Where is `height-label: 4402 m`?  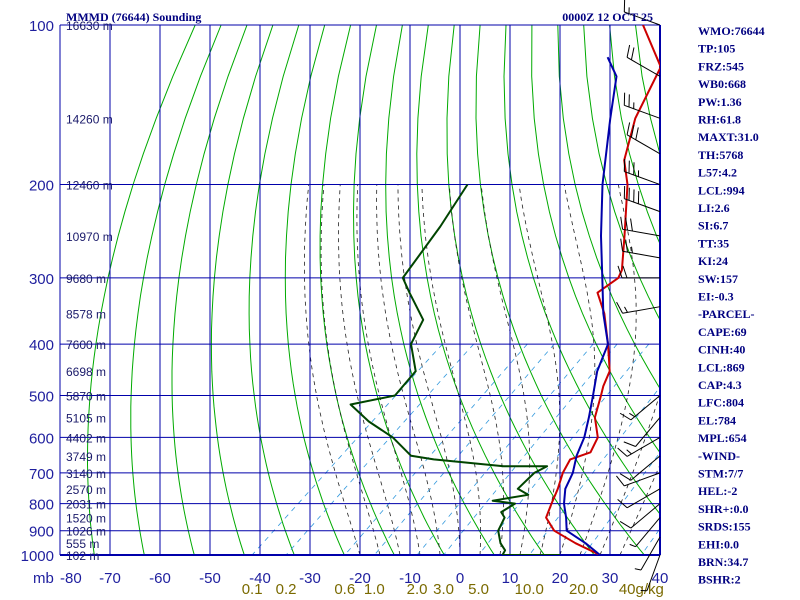
height-label: 4402 m is located at coordinates (86, 438).